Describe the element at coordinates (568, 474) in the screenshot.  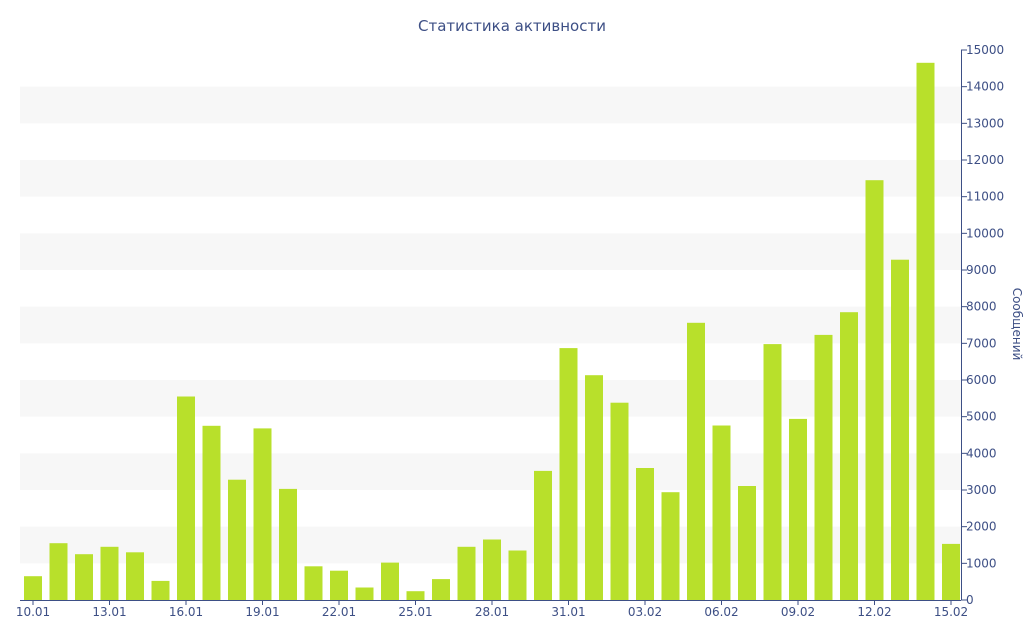
I see `bar-31.01` at that location.